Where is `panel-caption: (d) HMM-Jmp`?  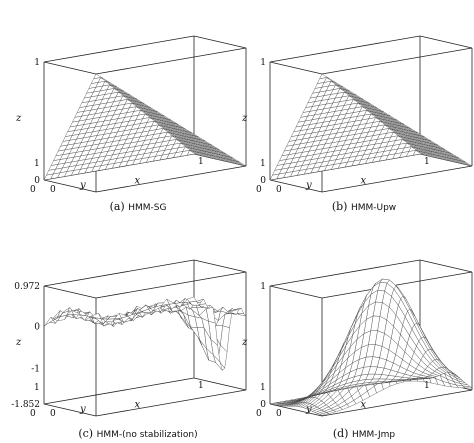 panel-caption: (d) HMM-Jmp is located at coordinates (364, 433).